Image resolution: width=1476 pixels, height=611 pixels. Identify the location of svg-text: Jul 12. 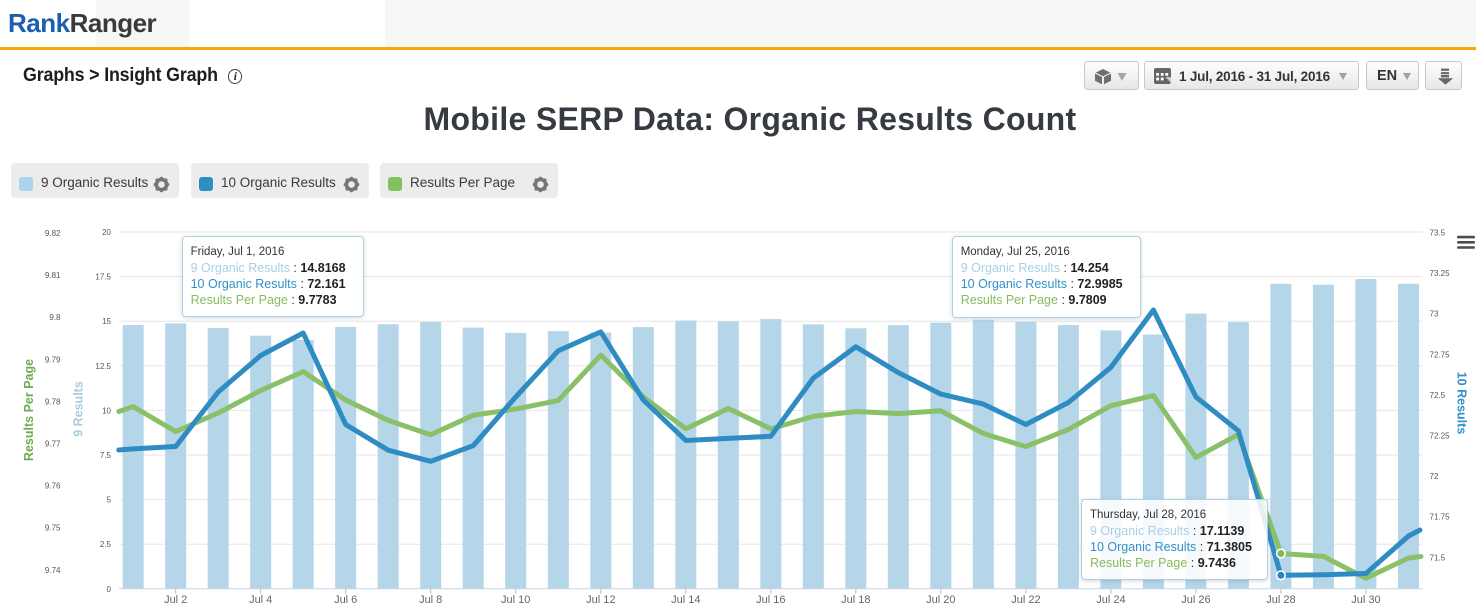
(600, 600).